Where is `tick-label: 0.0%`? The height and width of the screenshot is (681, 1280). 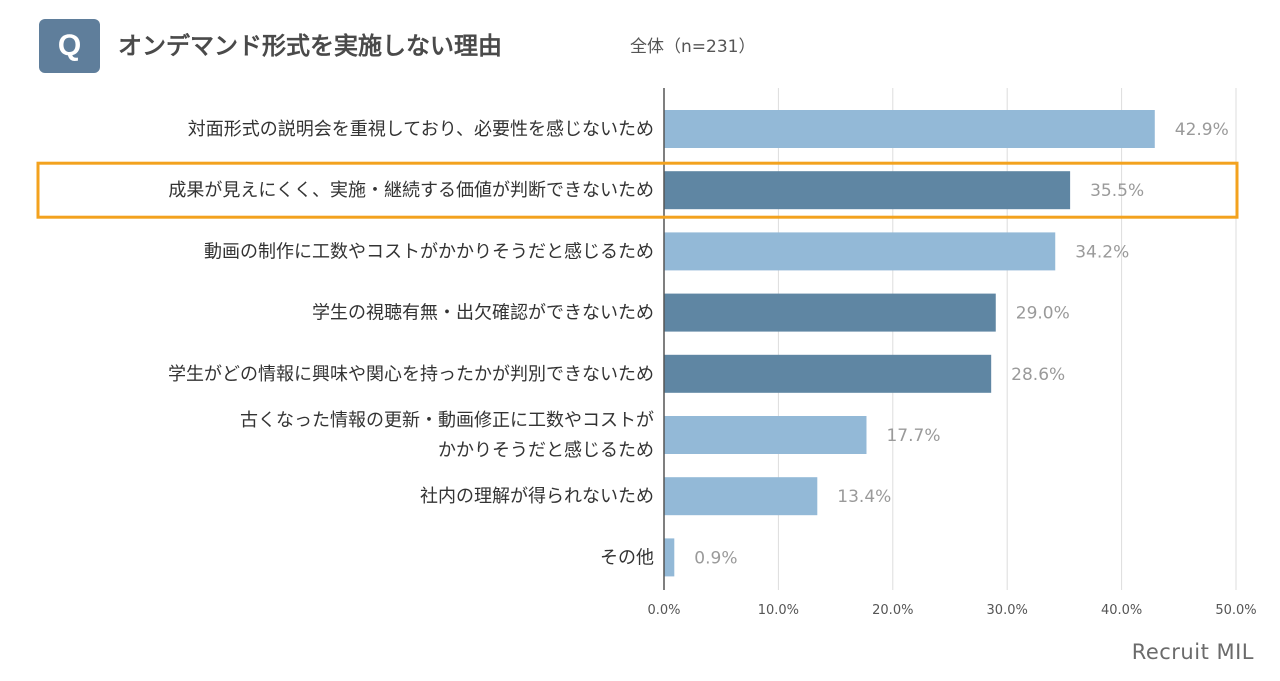 tick-label: 0.0% is located at coordinates (663, 610).